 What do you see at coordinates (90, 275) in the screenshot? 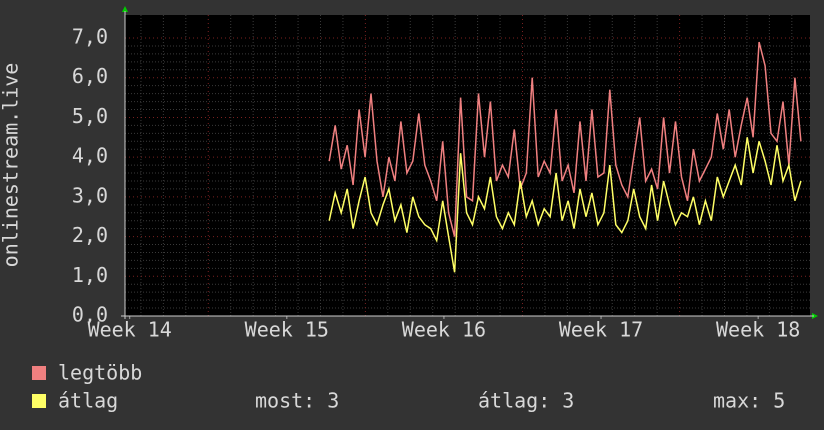
I see `y-tick-label: 1,0` at bounding box center [90, 275].